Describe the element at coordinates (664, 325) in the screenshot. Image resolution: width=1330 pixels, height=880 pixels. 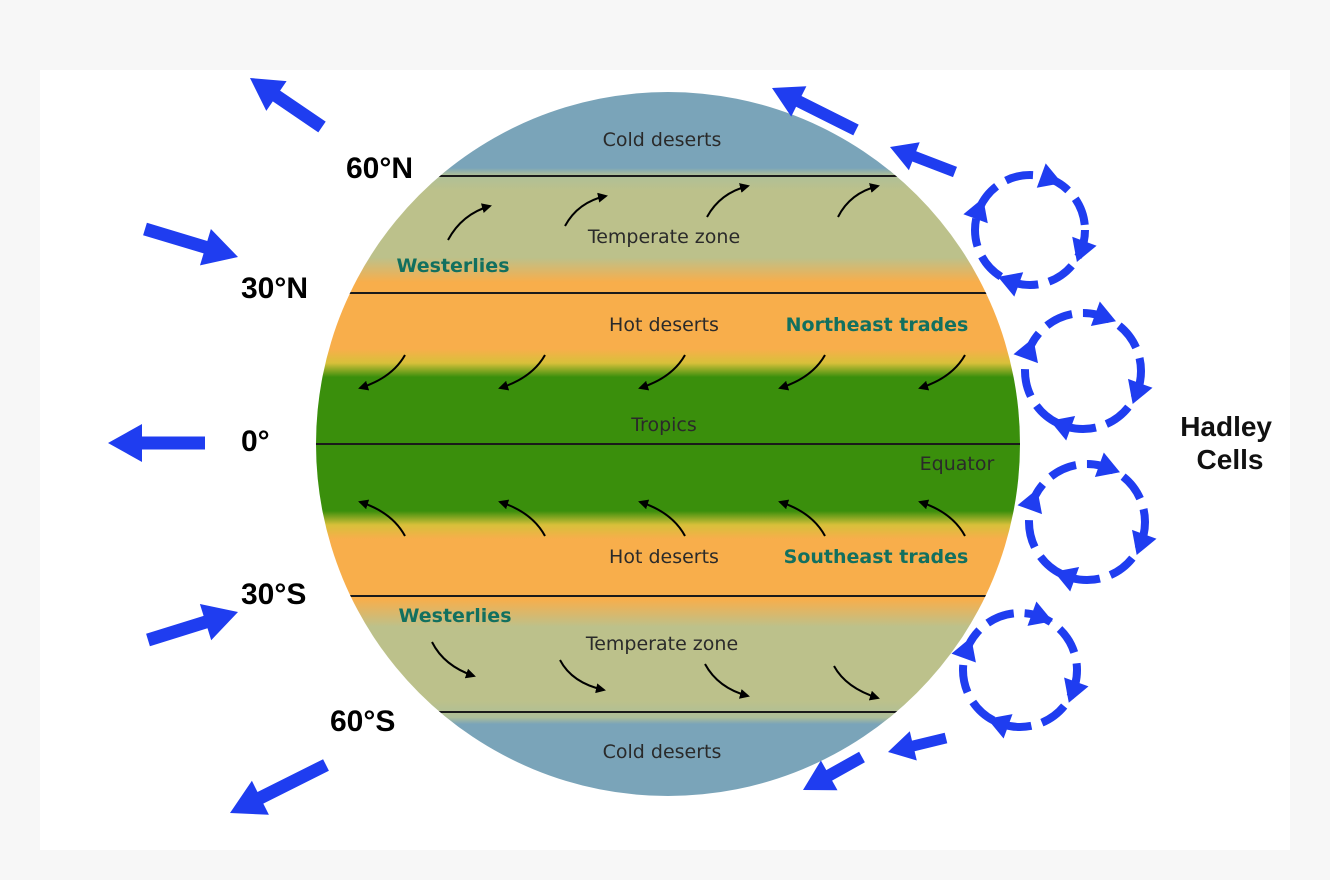
I see `zone-label-hot-deserts-north: Hot deserts` at that location.